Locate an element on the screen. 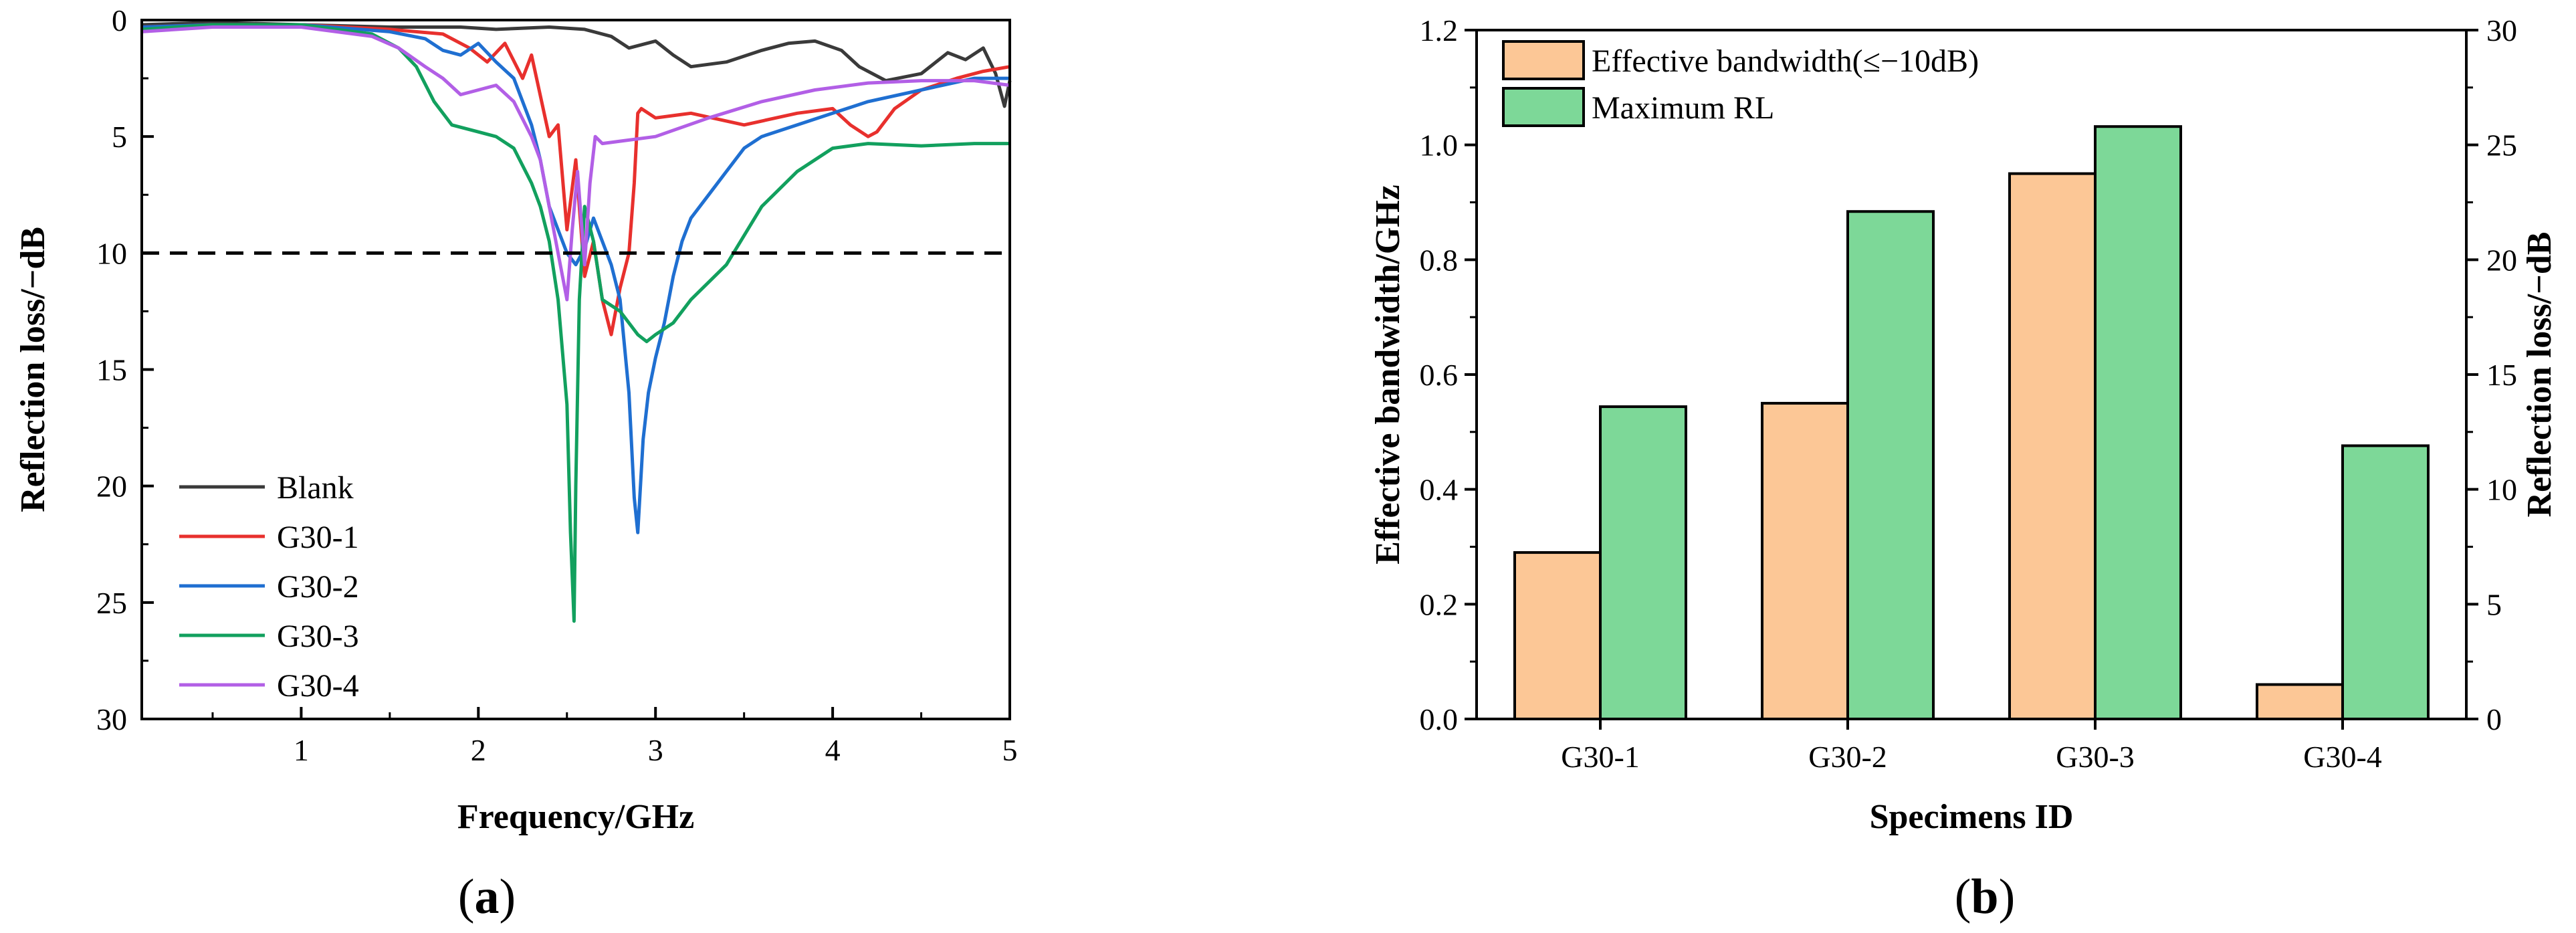 Image resolution: width=2576 pixels, height=933 pixels. legend-label-blank: Blank is located at coordinates (315, 488).